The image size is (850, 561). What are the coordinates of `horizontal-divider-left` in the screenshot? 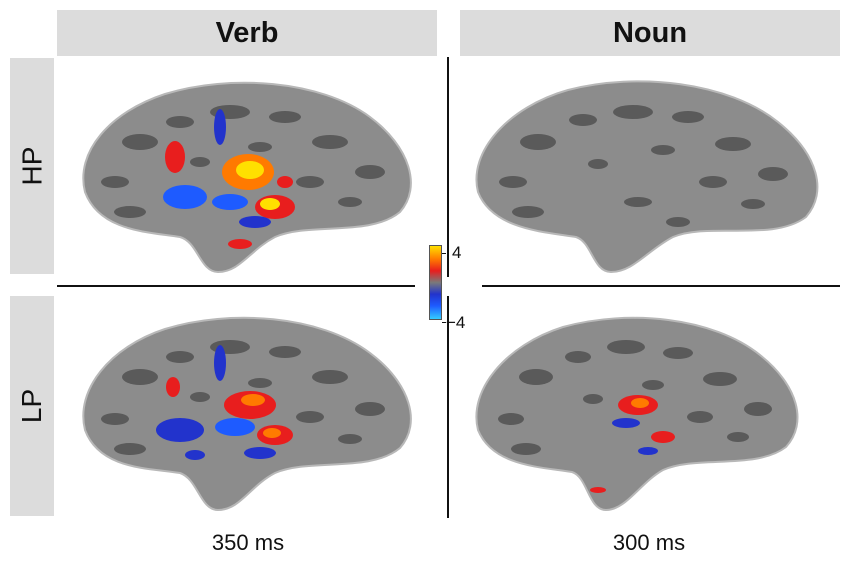 It's located at (236, 286).